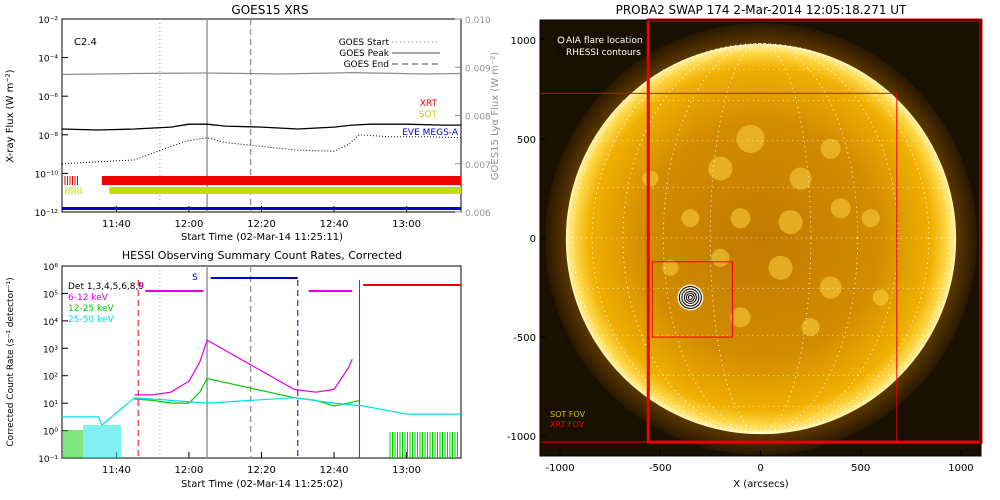  Describe the element at coordinates (116, 224) in the screenshot. I see `goes-x-tick-label: 11:40` at that location.